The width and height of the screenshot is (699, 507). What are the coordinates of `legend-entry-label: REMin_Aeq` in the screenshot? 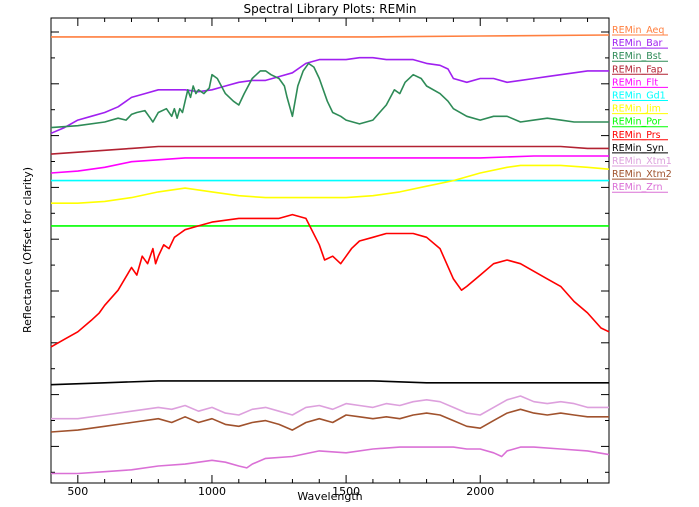 It's located at (638, 30).